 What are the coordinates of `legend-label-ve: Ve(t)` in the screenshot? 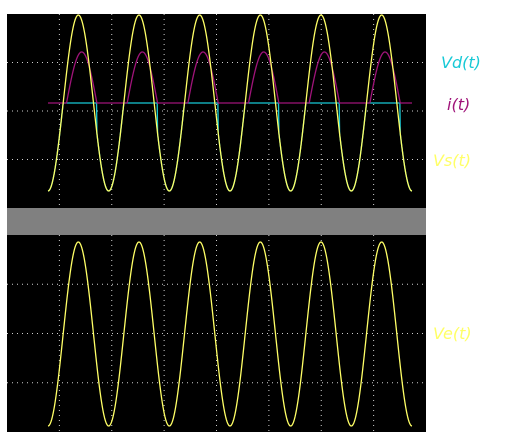 It's located at (452, 333).